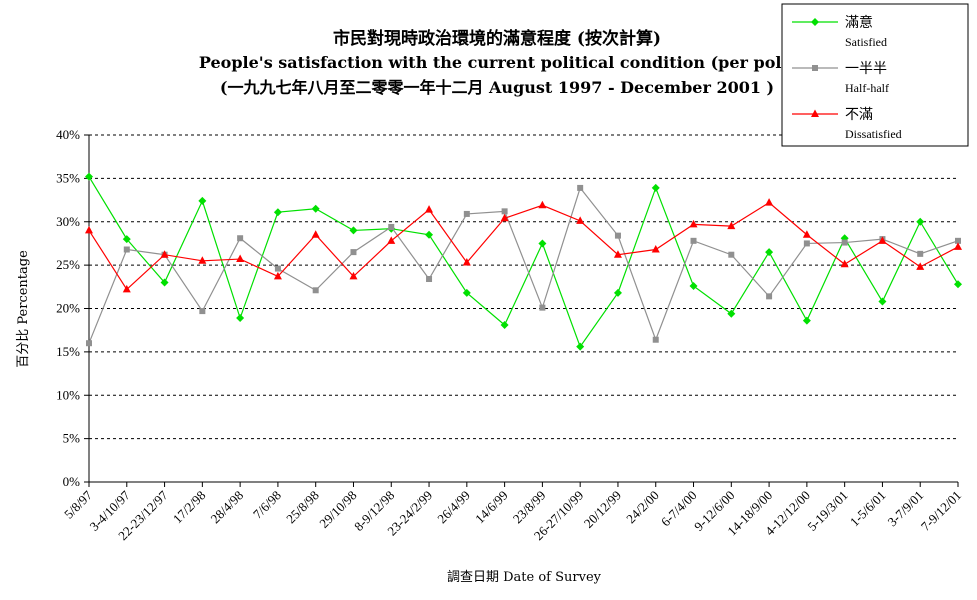 The width and height of the screenshot is (977, 600). What do you see at coordinates (867, 88) in the screenshot?
I see `legend-label-en: Half-half` at bounding box center [867, 88].